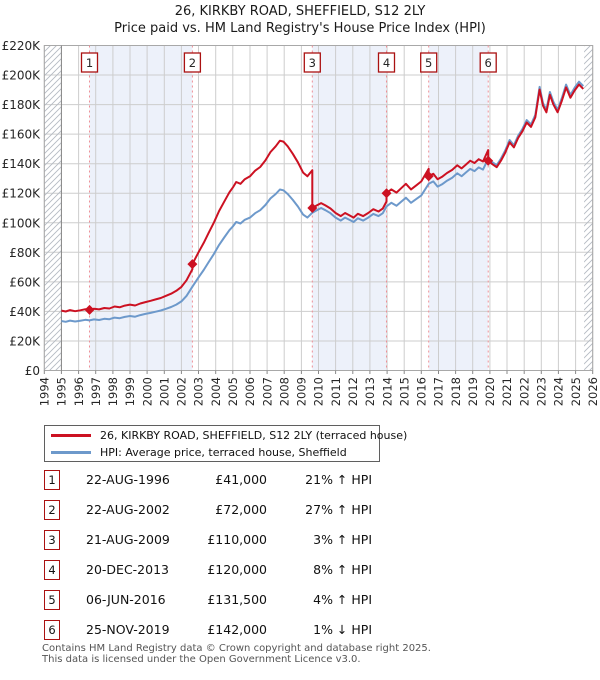  I want to click on y-axis-tick-label: £180K, so click(22, 105).